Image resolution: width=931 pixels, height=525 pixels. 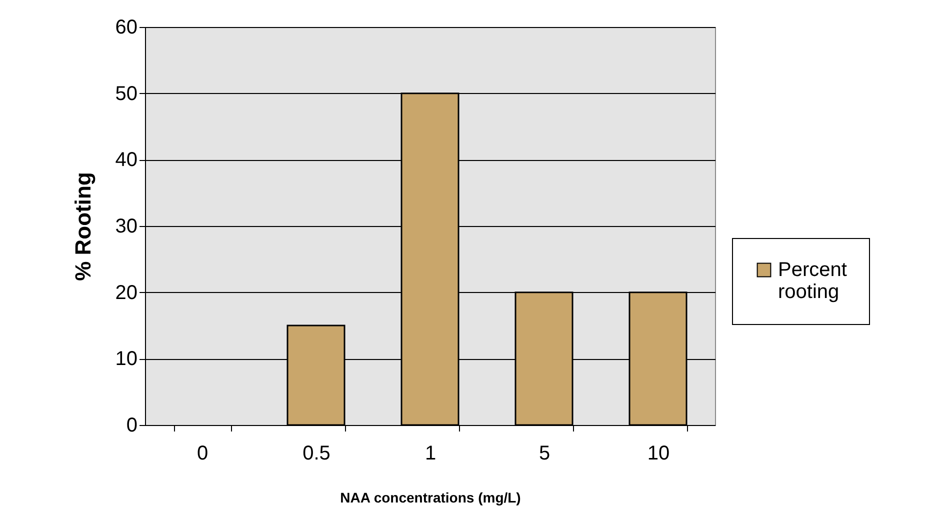 I want to click on x-tick-label: 5, so click(x=544, y=453).